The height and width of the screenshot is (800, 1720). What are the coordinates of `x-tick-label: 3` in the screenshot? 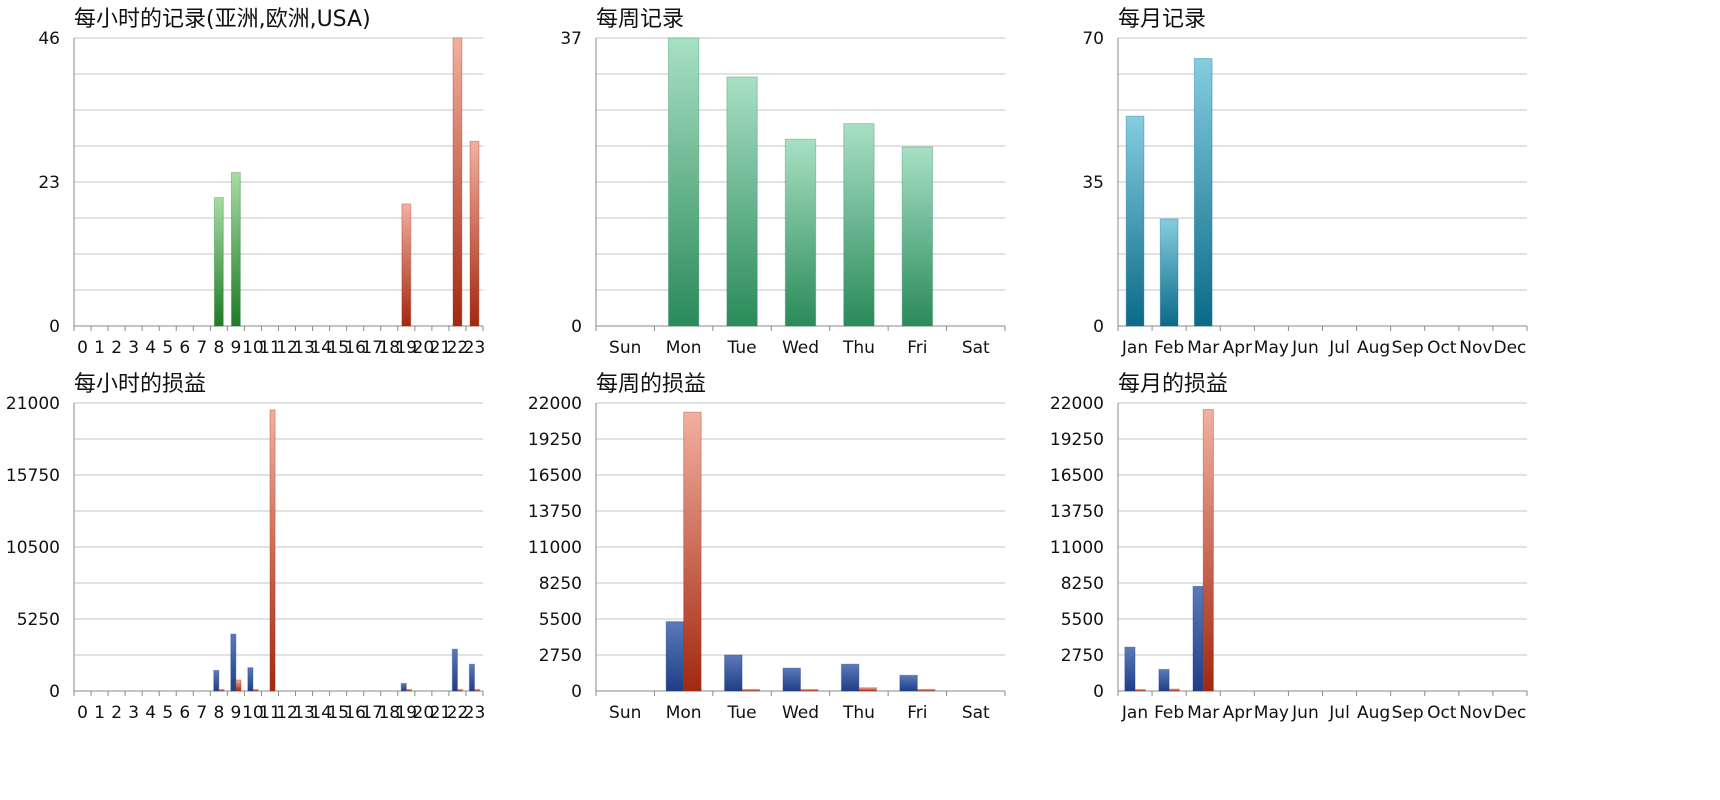 It's located at (133, 713).